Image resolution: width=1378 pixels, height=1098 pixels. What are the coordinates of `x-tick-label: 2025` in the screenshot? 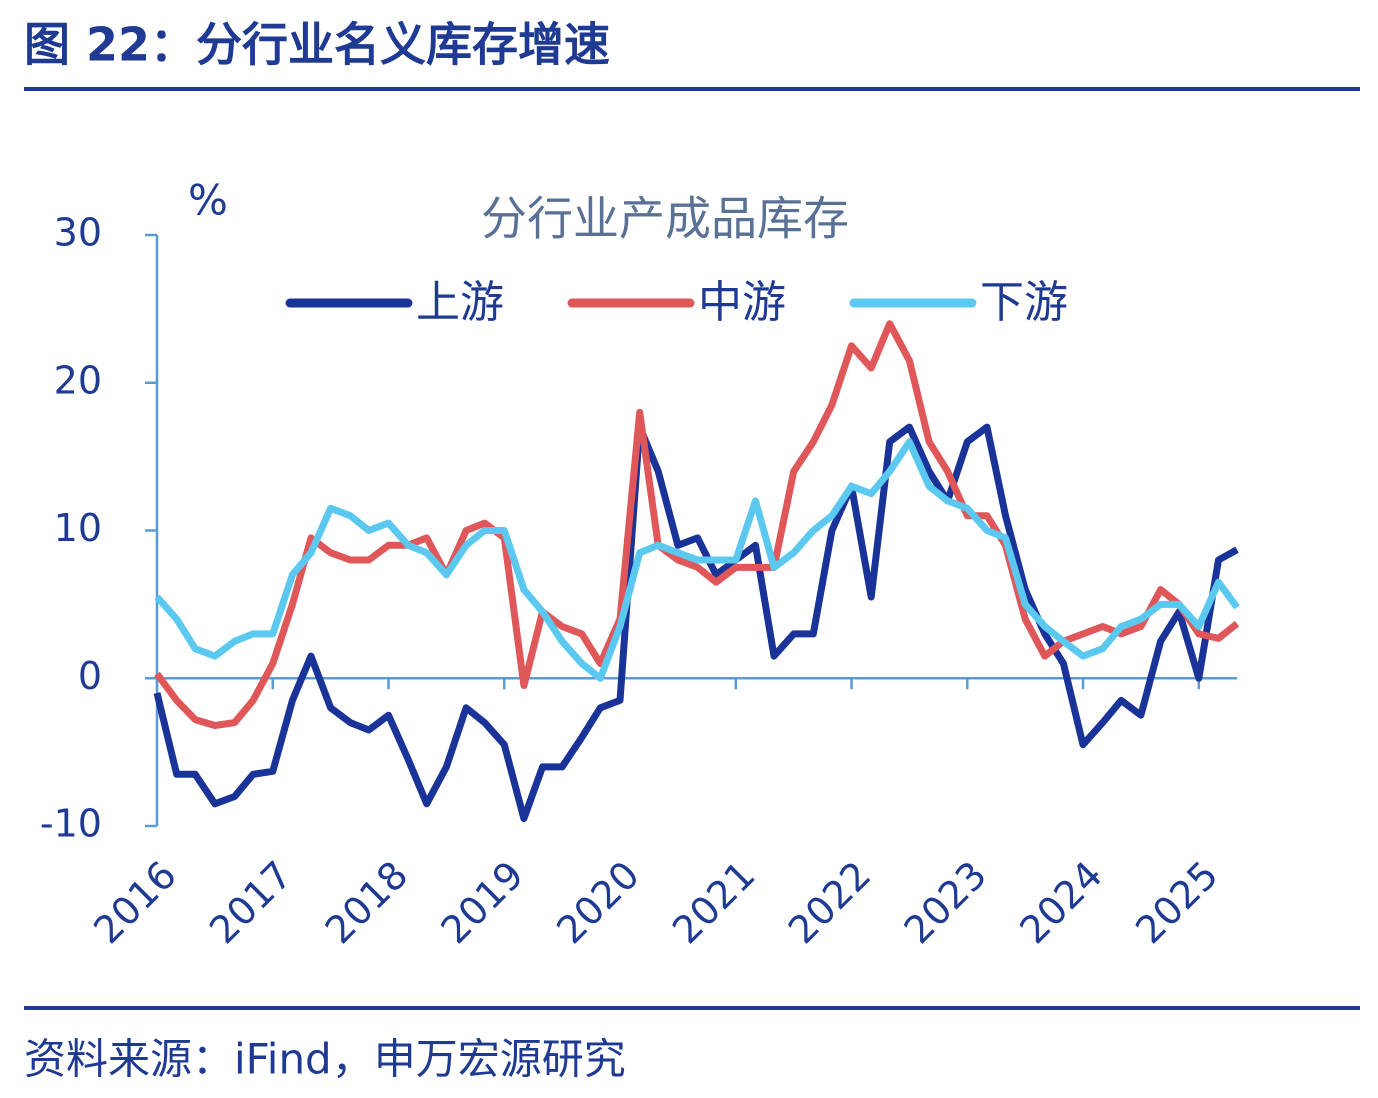 It's located at (1177, 903).